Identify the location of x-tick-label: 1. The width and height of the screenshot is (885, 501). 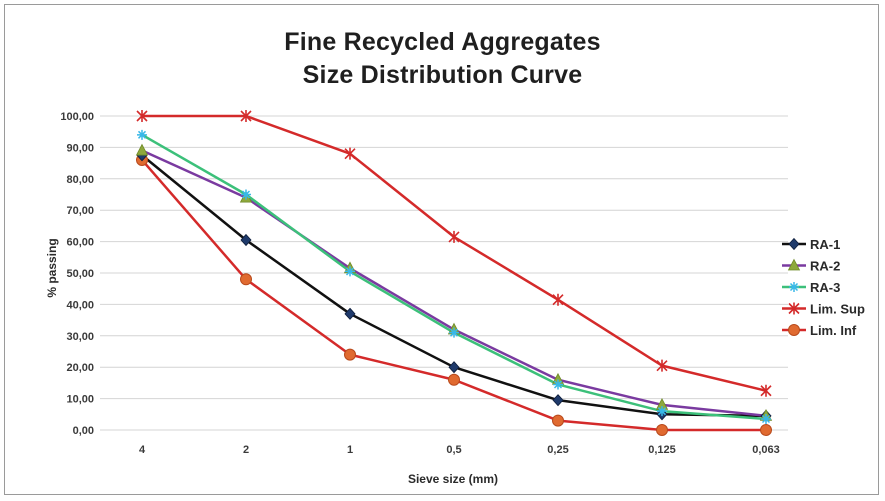
(350, 450).